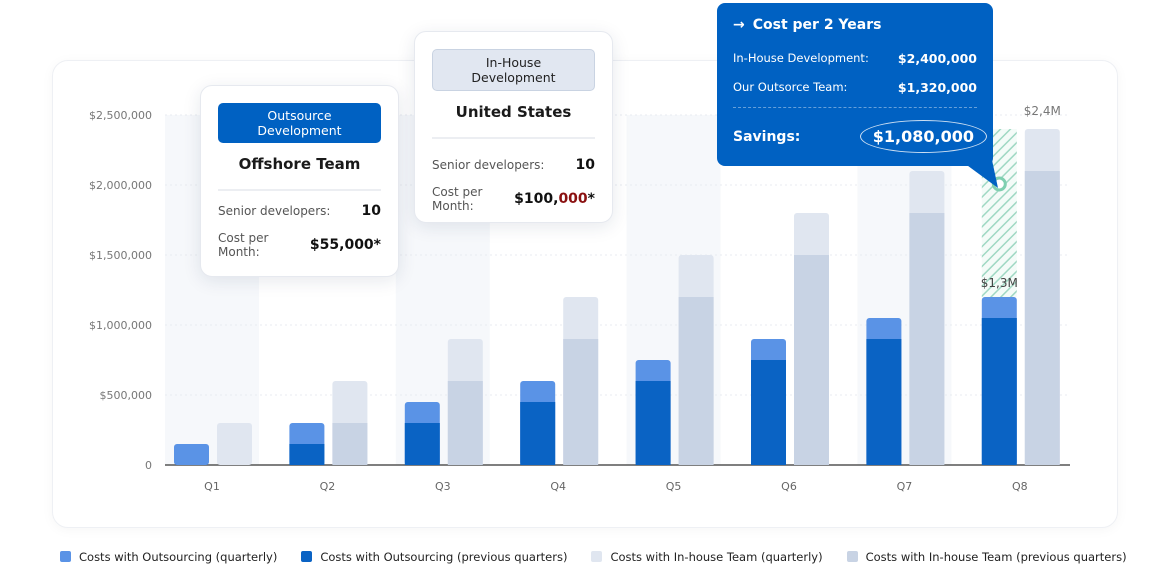  What do you see at coordinates (999, 283) in the screenshot?
I see `outsourcing-total-label: $1,3M` at bounding box center [999, 283].